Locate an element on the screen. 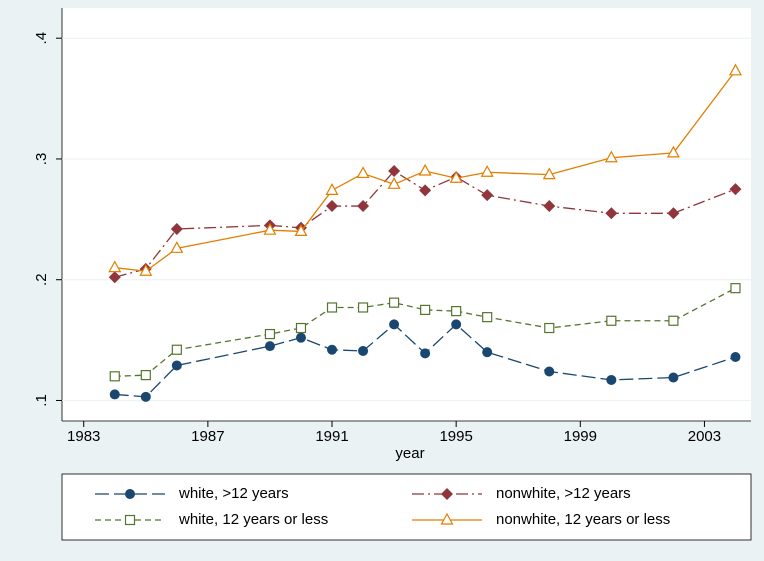 The width and height of the screenshot is (764, 561). series-line is located at coordinates (425, 332).